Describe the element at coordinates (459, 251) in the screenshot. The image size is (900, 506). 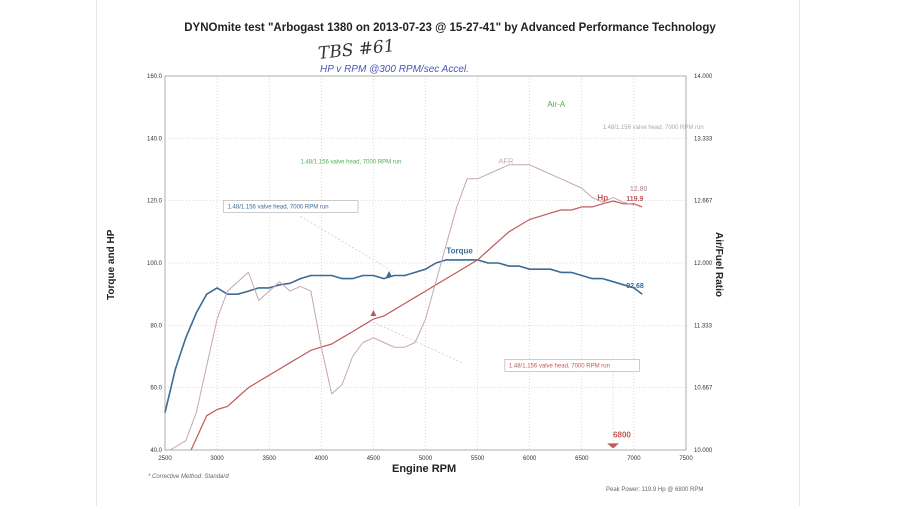
I see `annotation-label: Torque` at that location.